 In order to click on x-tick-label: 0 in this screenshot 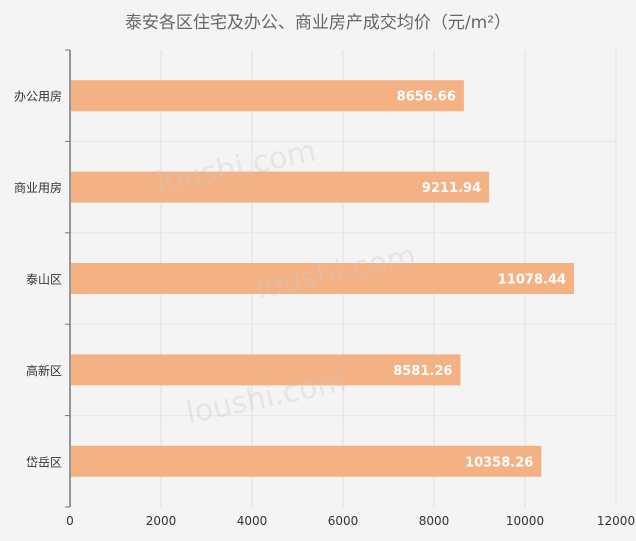, I will do `click(70, 521)`.